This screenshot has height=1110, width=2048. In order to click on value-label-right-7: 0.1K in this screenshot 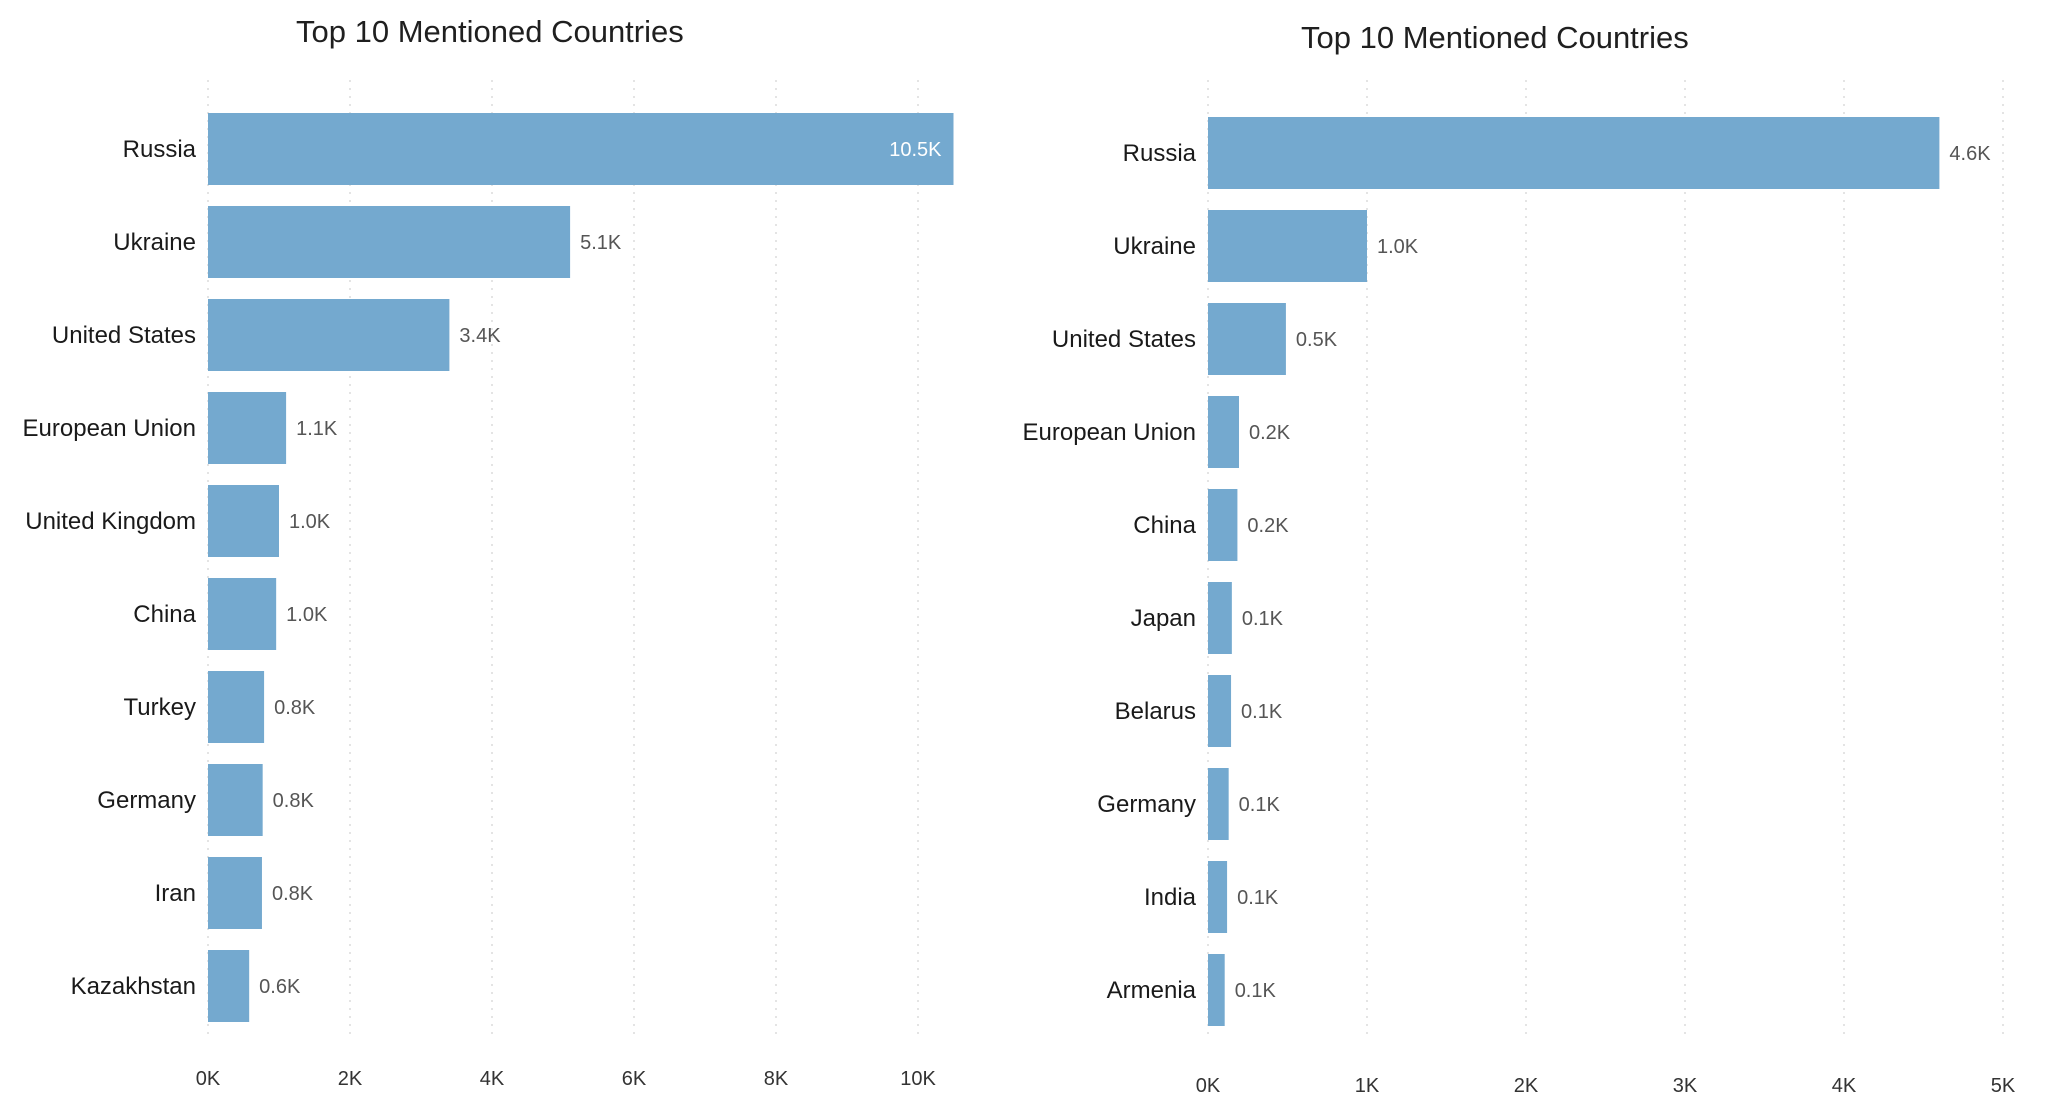, I will do `click(1260, 805)`.